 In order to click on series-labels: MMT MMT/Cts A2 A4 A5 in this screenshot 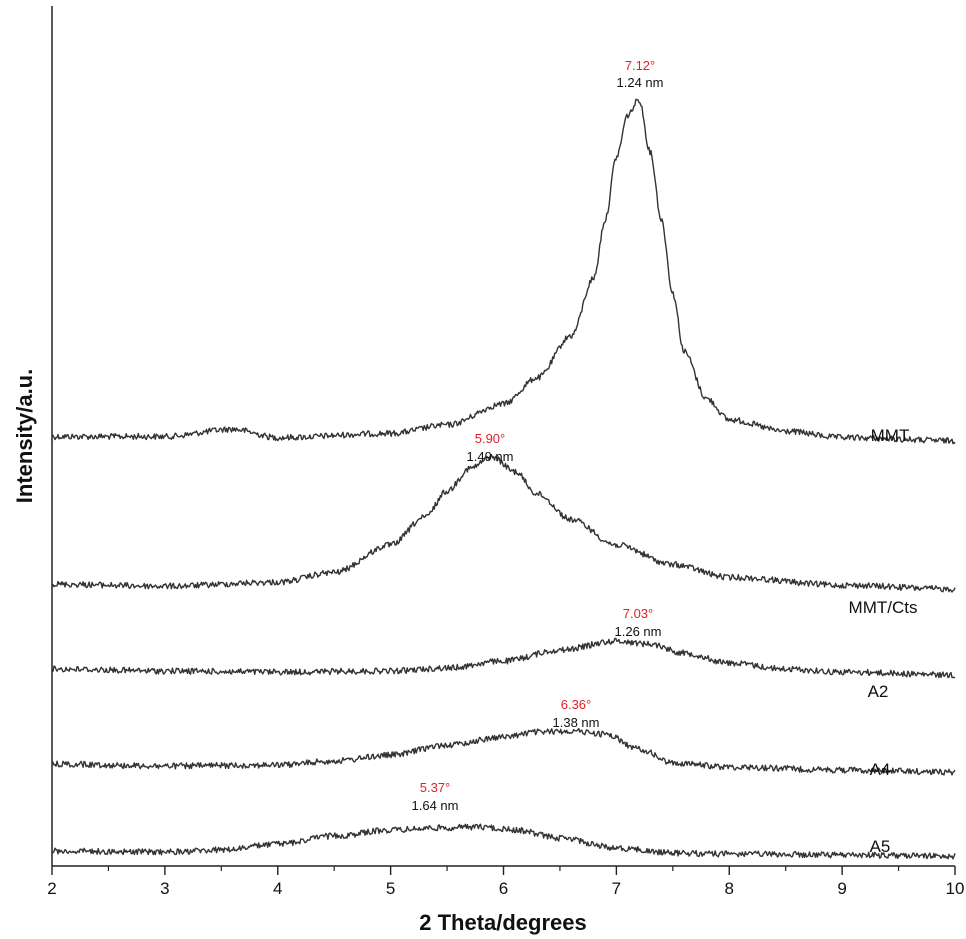, I will do `click(883, 641)`.